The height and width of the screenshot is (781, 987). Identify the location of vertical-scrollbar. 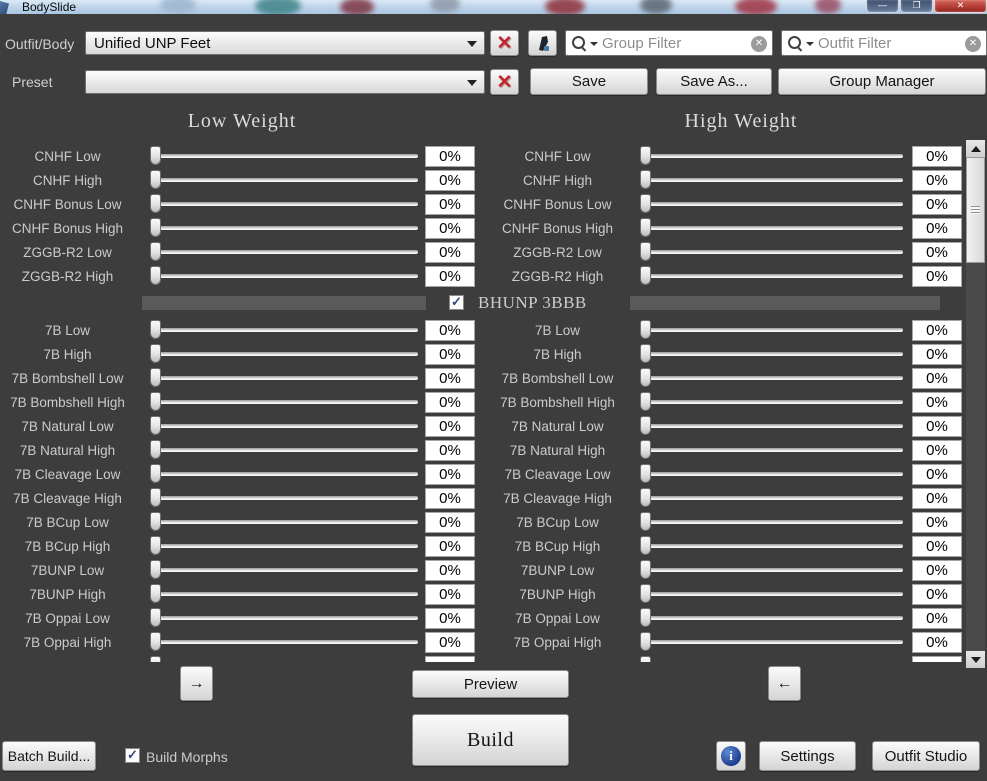
(975, 404).